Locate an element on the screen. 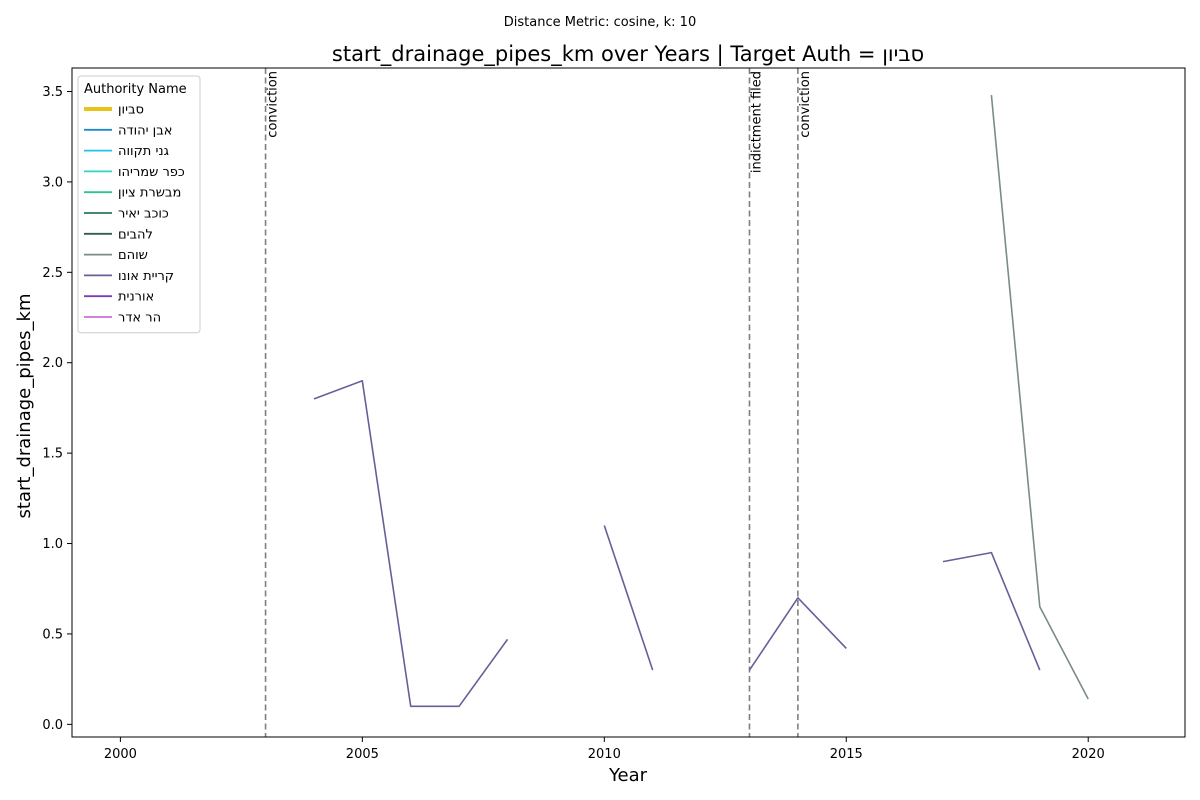 The image size is (1200, 800). chart-suptitle: Distance Metric: cosine, k: 10 is located at coordinates (600, 22).